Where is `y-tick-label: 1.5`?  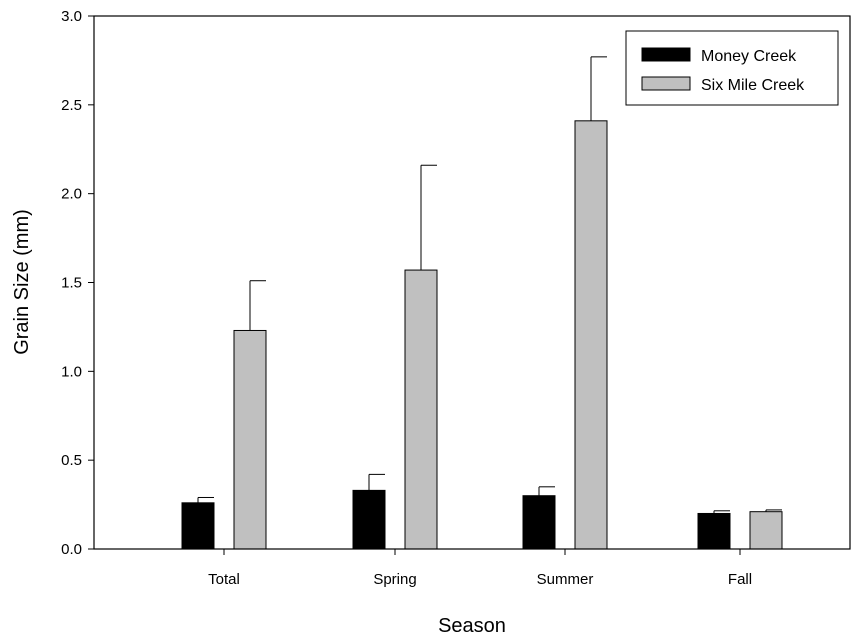
y-tick-label: 1.5 is located at coordinates (71, 283).